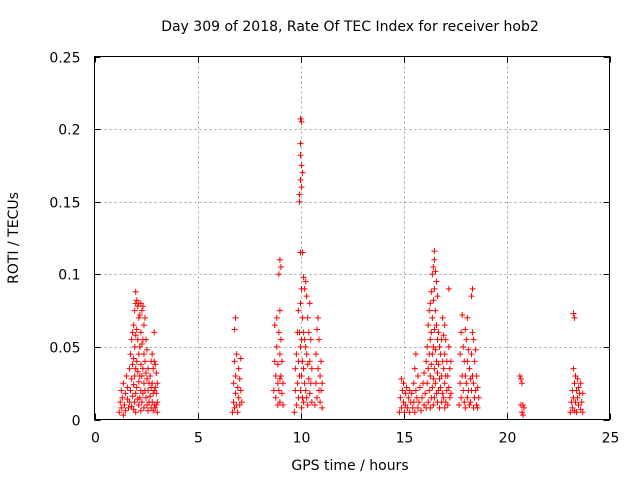 The height and width of the screenshot is (480, 640). I want to click on y-tick-label: 0, so click(76, 422).